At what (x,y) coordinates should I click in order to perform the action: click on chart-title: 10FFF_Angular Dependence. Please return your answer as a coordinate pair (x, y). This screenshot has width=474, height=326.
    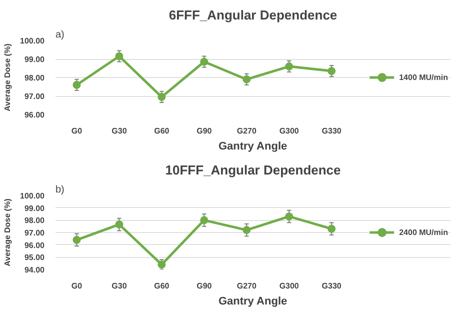
    Looking at the image, I should click on (253, 170).